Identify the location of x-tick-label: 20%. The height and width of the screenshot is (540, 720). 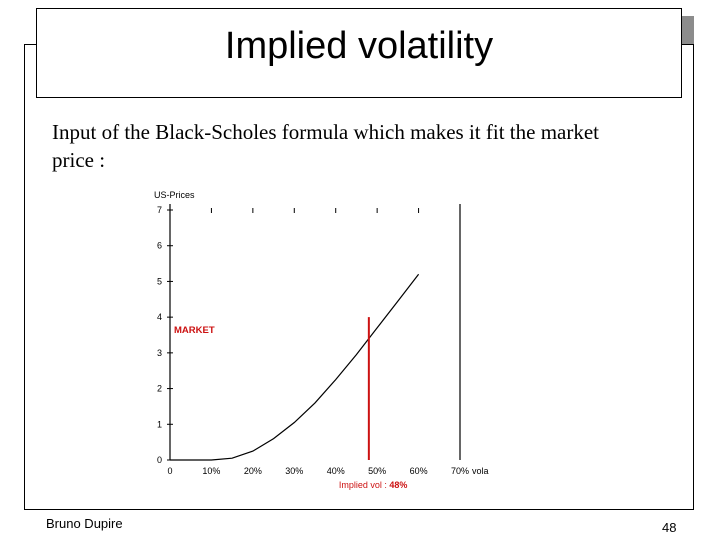
(253, 471).